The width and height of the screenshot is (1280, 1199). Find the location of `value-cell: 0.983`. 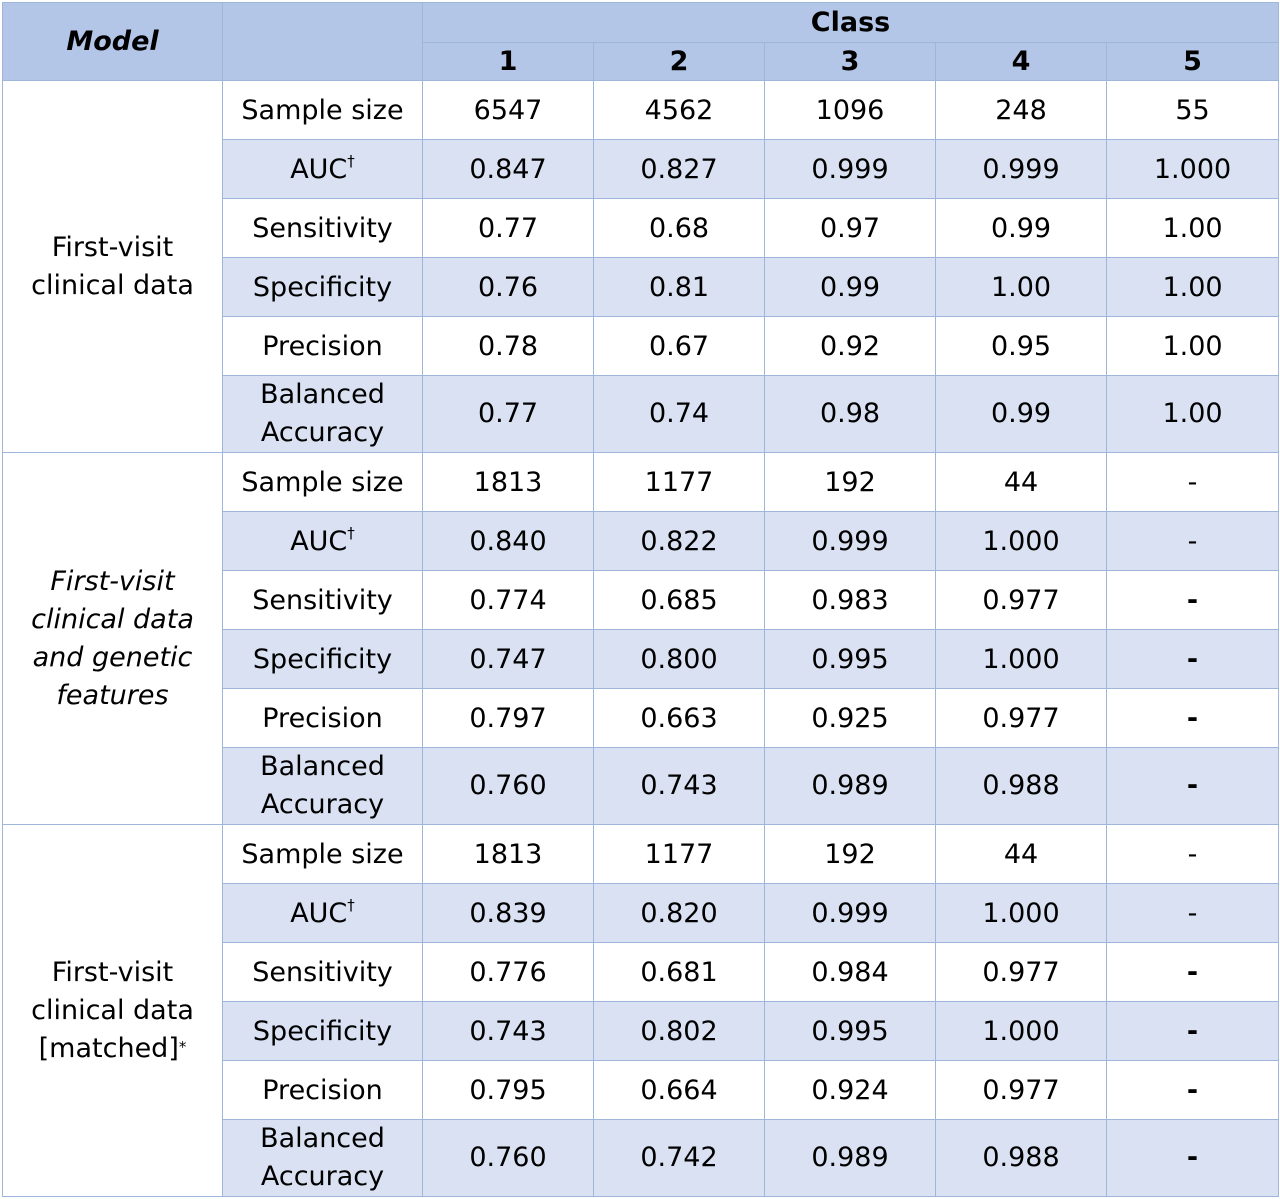

value-cell: 0.983 is located at coordinates (850, 600).